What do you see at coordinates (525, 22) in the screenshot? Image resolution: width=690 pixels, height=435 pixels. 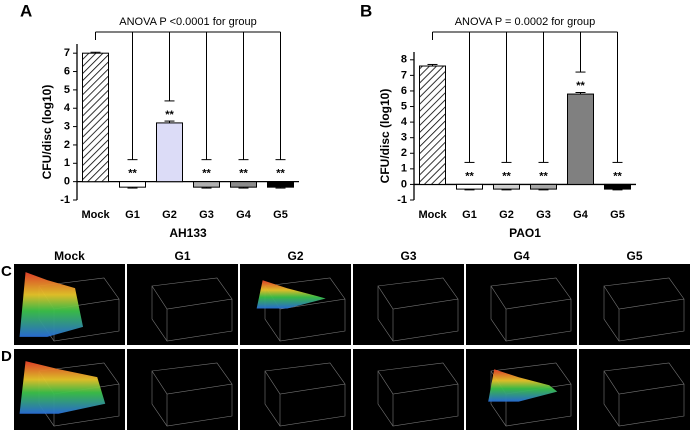 I see `anova-label: ANOVA P = 0.0002 for group` at bounding box center [525, 22].